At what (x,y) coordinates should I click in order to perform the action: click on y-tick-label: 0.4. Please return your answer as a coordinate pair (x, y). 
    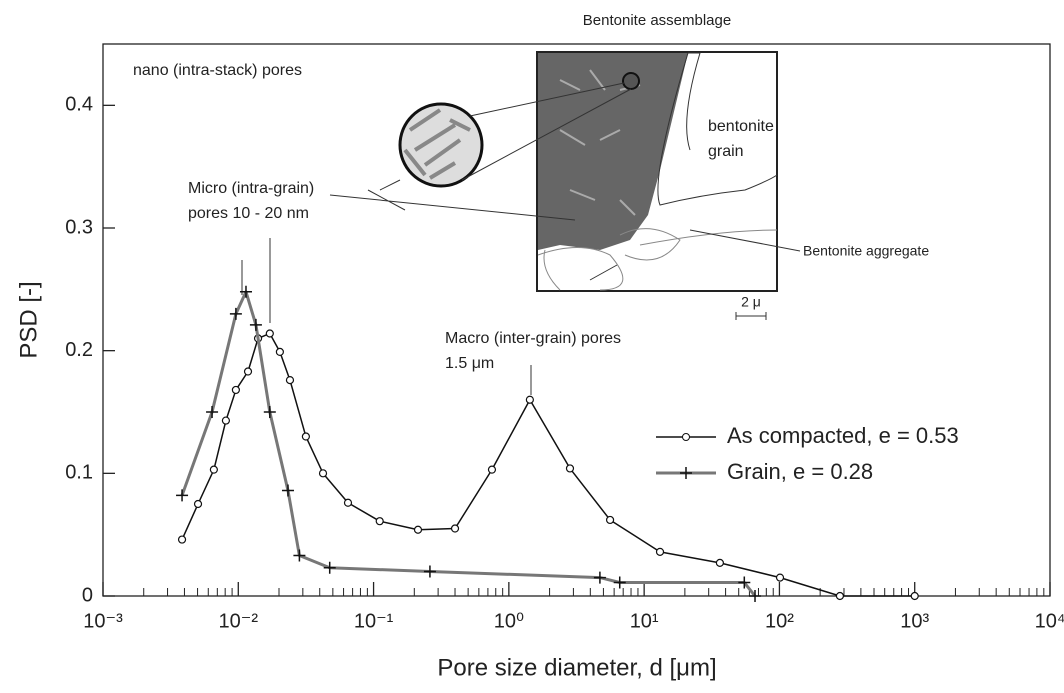
    Looking at the image, I should click on (79, 105).